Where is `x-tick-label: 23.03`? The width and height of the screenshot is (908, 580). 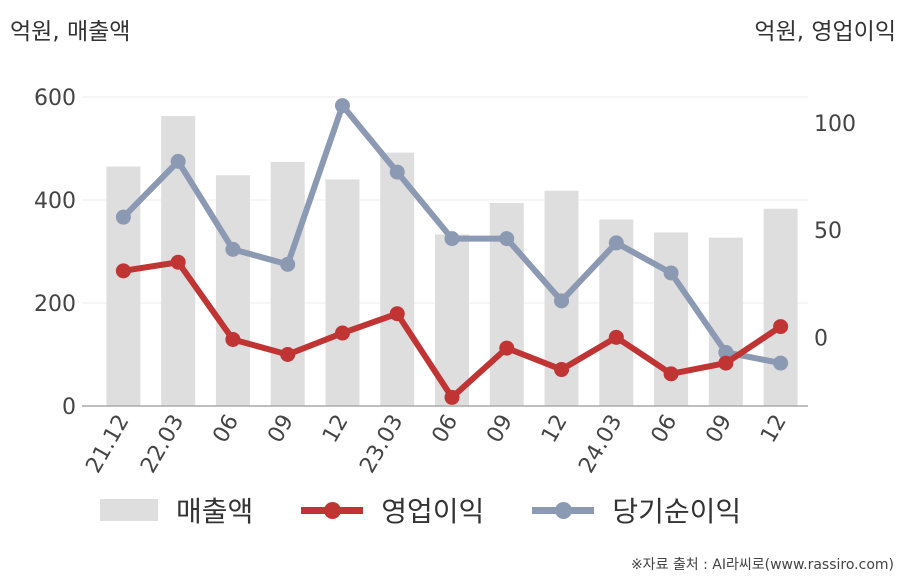 x-tick-label: 23.03 is located at coordinates (381, 444).